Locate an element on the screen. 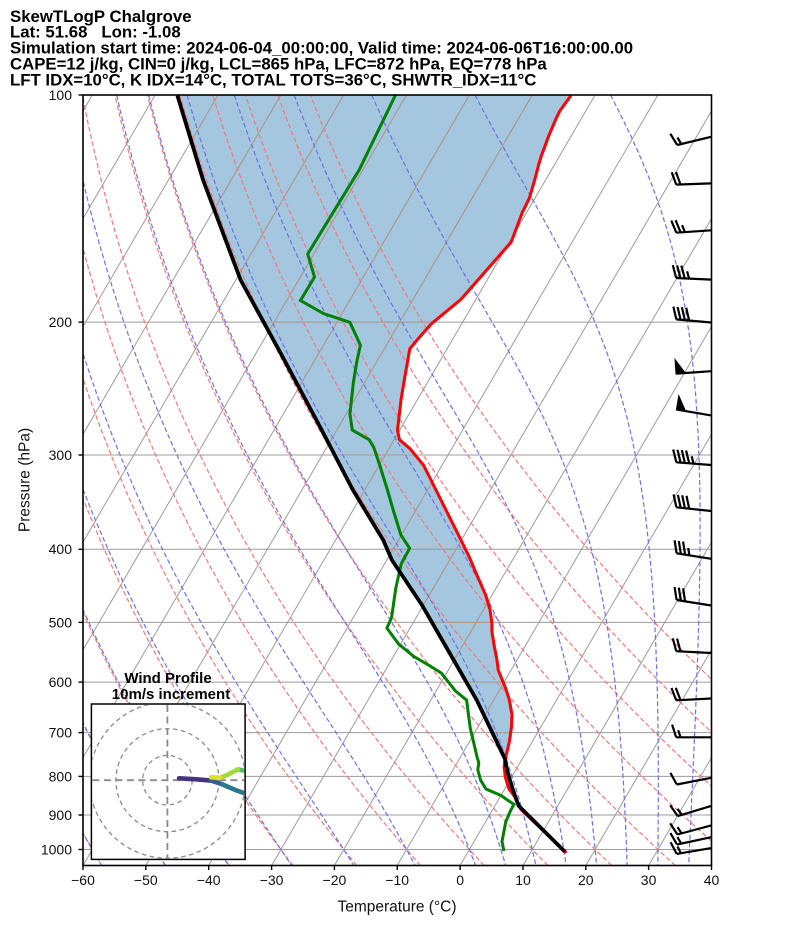 The height and width of the screenshot is (942, 794). svg-text: 700 is located at coordinates (61, 733).